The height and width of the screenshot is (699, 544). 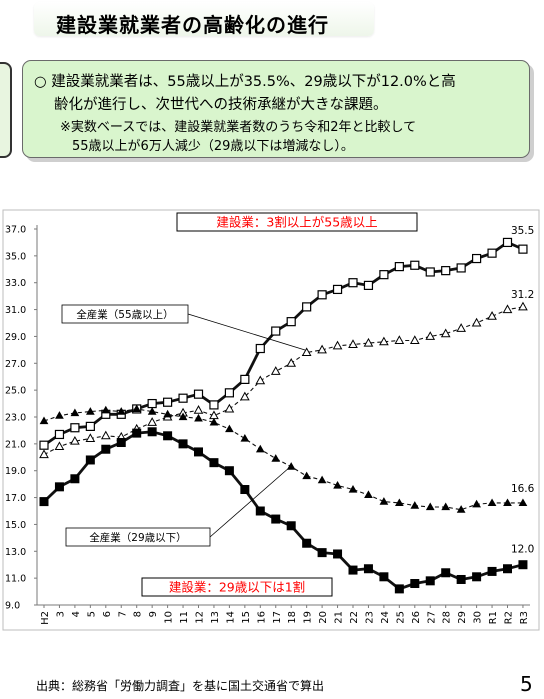 I want to click on x-tick-label: R1, so click(x=493, y=617).